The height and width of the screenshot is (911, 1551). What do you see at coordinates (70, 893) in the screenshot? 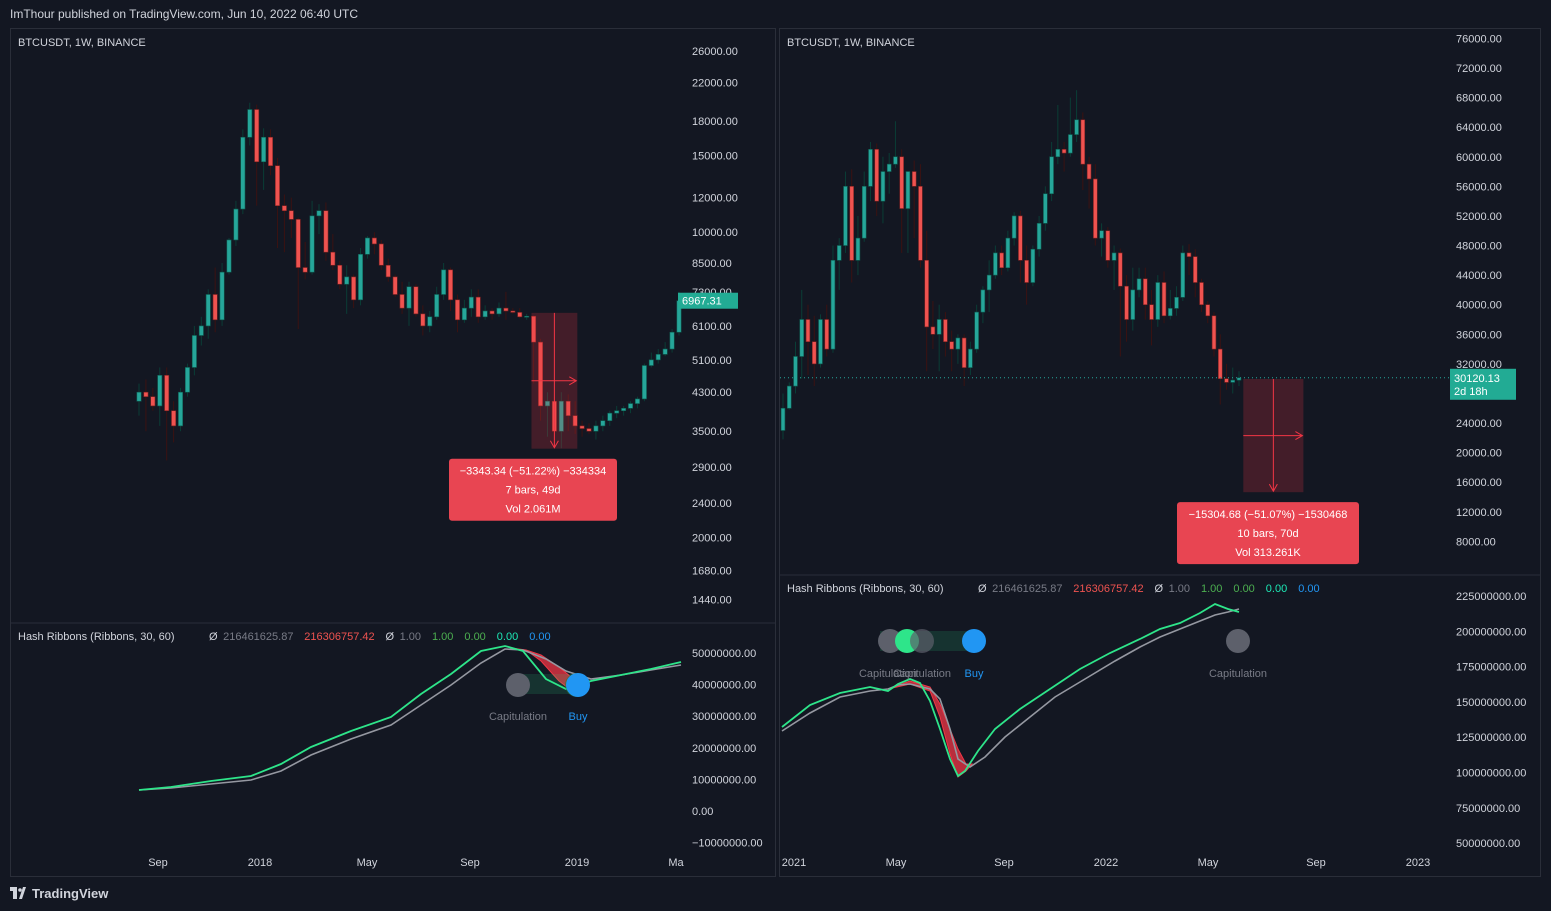
I see `brand-label: TradingView` at bounding box center [70, 893].